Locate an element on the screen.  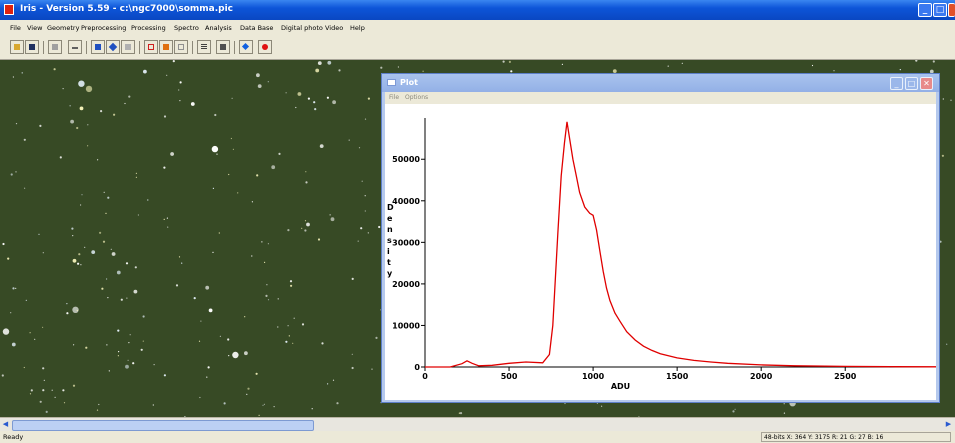
maximize-button: □ is located at coordinates (940, 10).